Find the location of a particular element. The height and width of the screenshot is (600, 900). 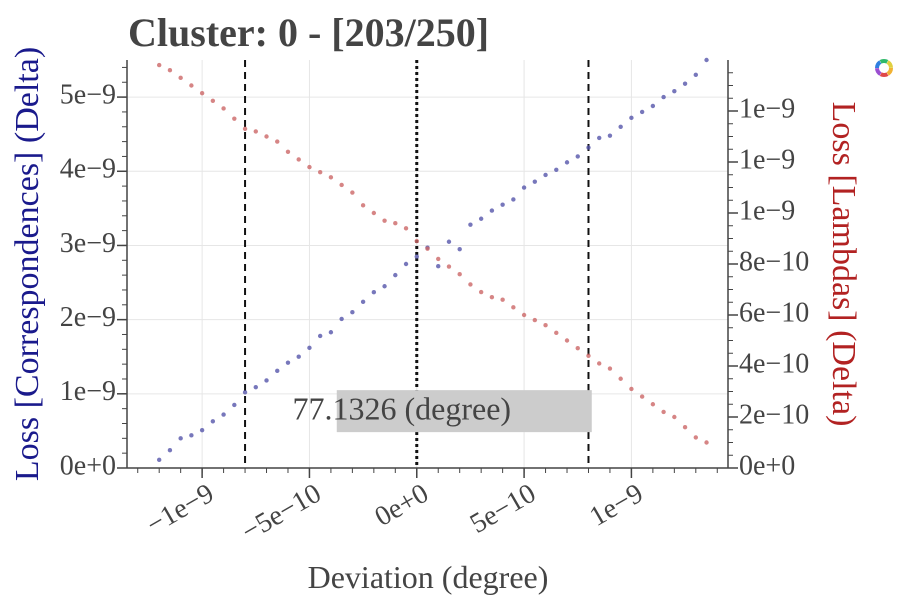

y-axis-label-right: Loss [Lambdas] (Delta) is located at coordinates (843, 264).